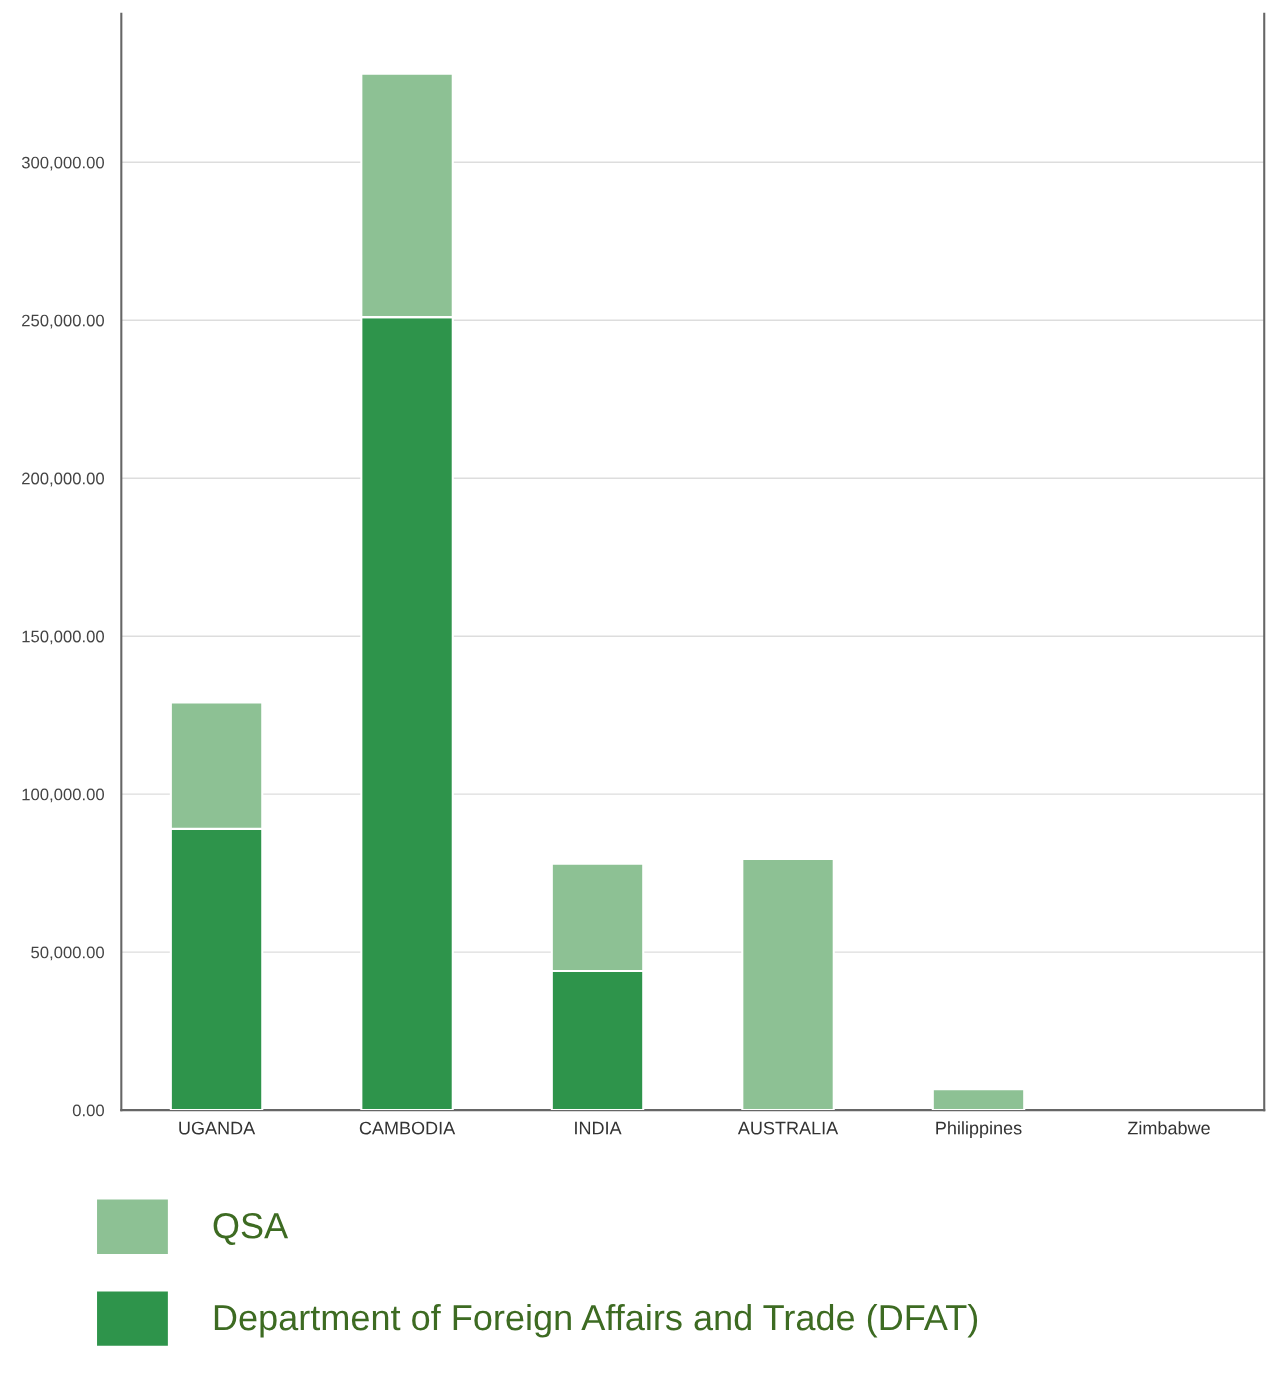  I want to click on x-tick-label: CAMBODIA, so click(407, 1128).